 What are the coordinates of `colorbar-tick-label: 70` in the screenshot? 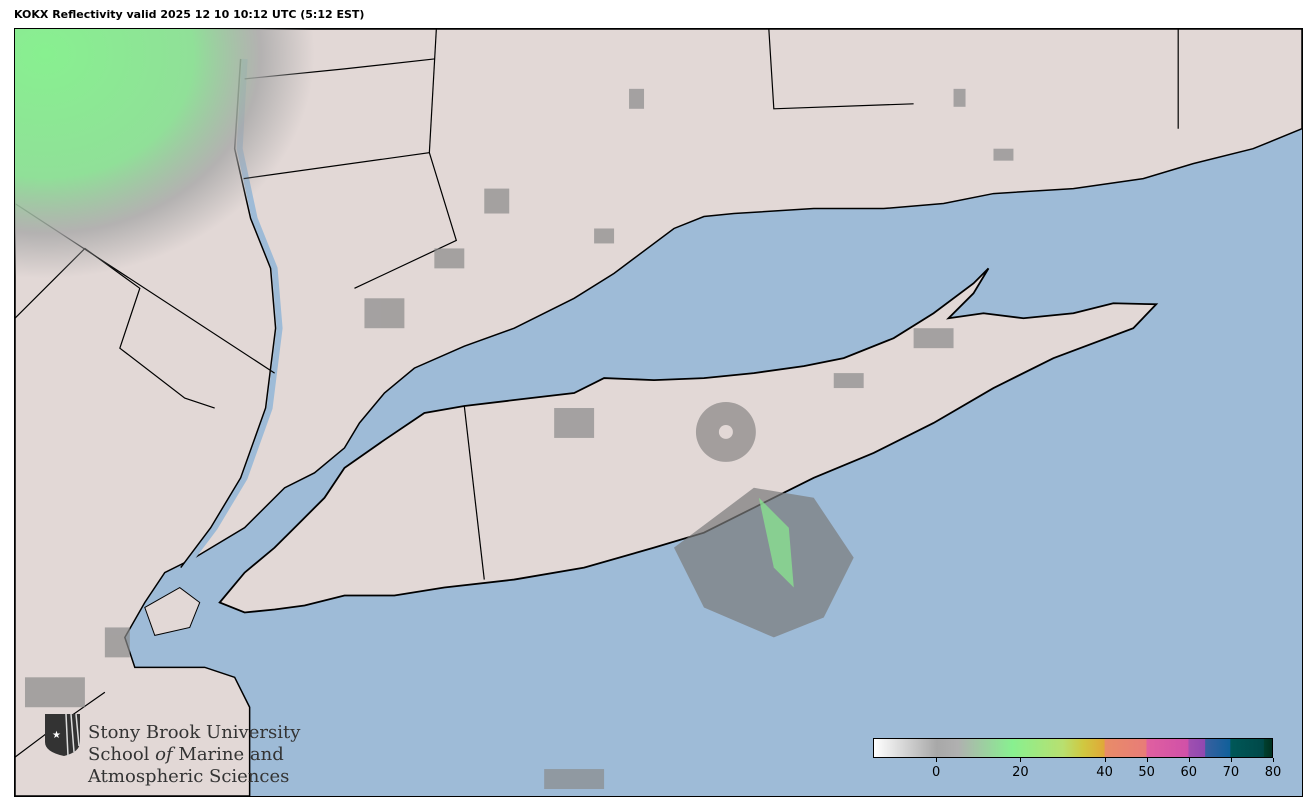 It's located at (1231, 772).